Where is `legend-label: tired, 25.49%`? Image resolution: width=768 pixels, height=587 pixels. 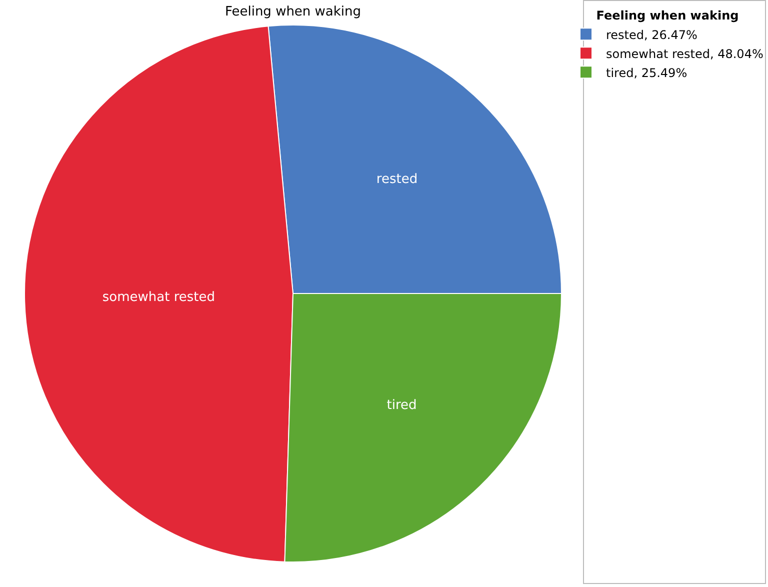 legend-label: tired, 25.49% is located at coordinates (647, 73).